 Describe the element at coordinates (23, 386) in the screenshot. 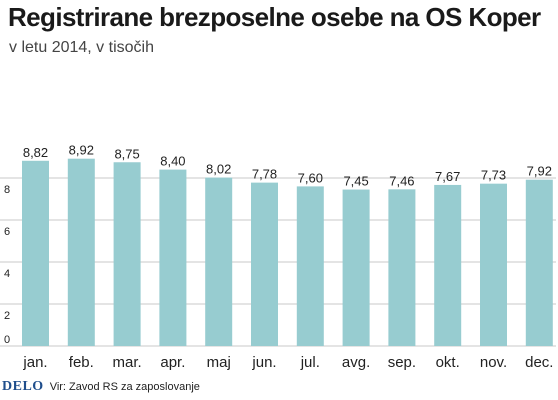

I see `delo-logo: DELO` at that location.